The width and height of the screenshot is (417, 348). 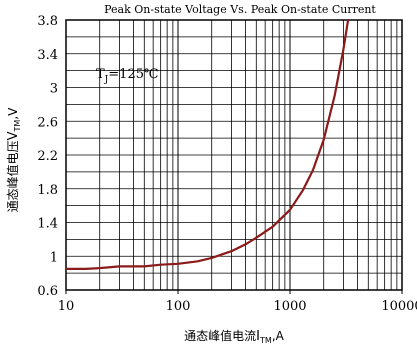 What do you see at coordinates (13, 160) in the screenshot?
I see `y-axis-label: 通态峰值电压VTM,V` at bounding box center [13, 160].